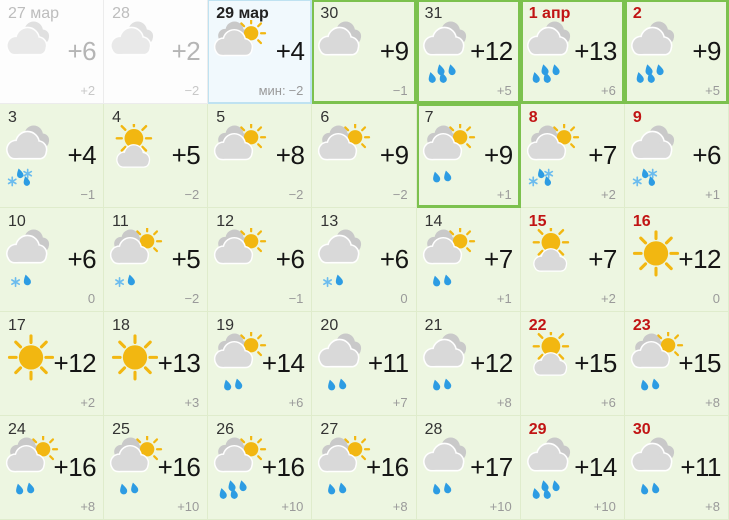  Describe the element at coordinates (17, 429) in the screenshot. I see `day-date: 24` at that location.